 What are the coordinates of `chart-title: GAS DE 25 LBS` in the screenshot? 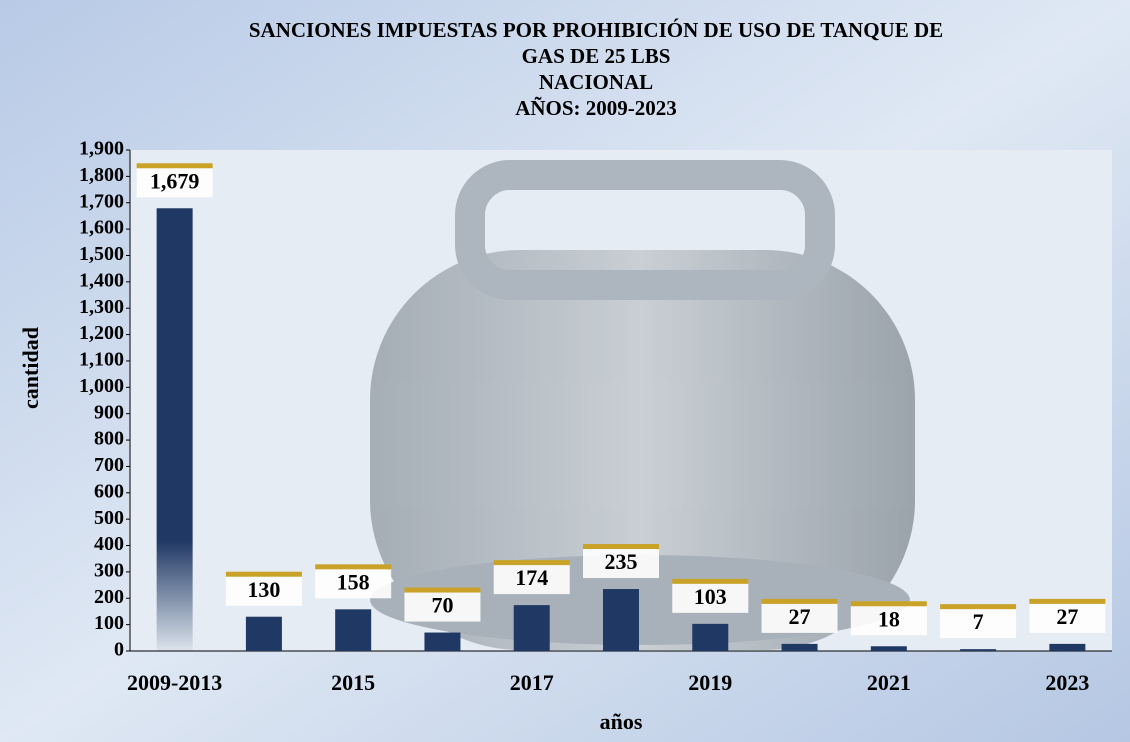 It's located at (596, 56).